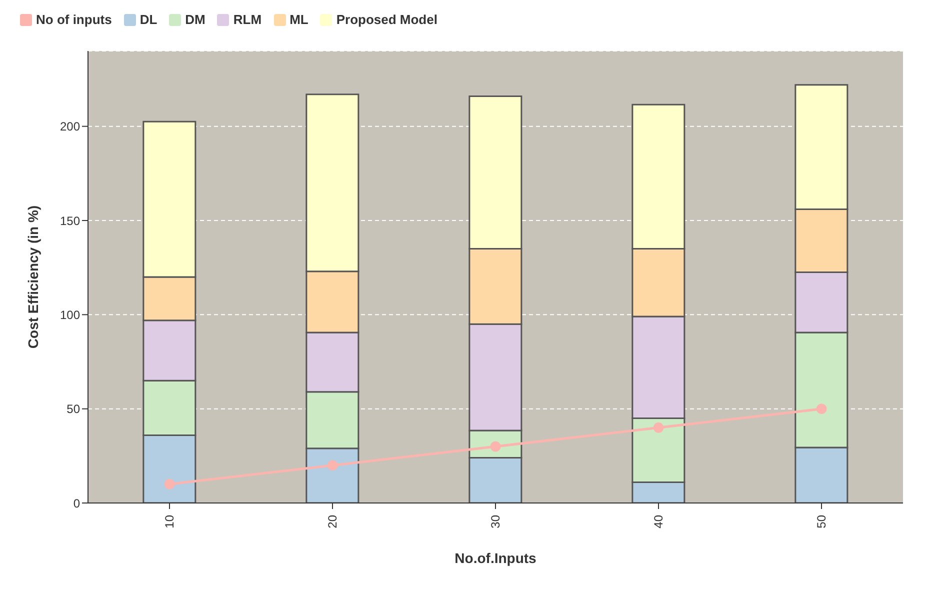 The image size is (945, 592). I want to click on y-tick-label: 0, so click(76, 503).